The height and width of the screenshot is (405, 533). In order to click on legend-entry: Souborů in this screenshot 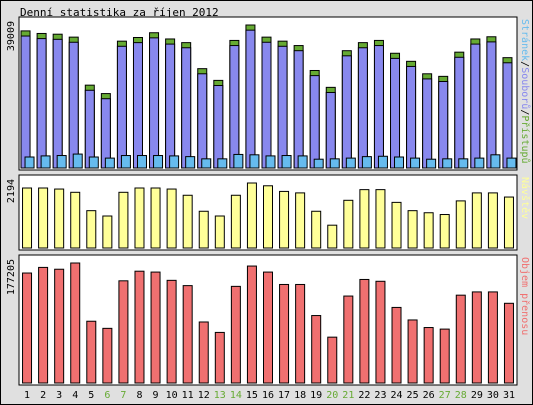, I will do `click(525, 88)`.